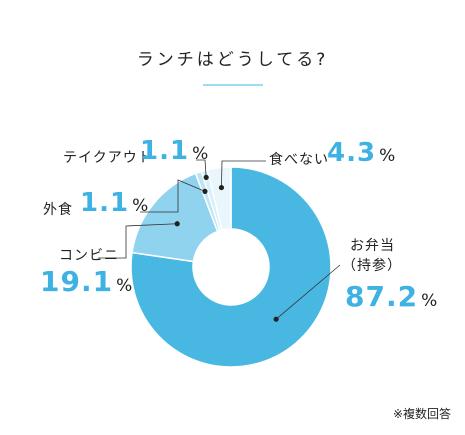 The height and width of the screenshot is (435, 465). I want to click on chart-title: ランチはどうしてる?, so click(232, 60).